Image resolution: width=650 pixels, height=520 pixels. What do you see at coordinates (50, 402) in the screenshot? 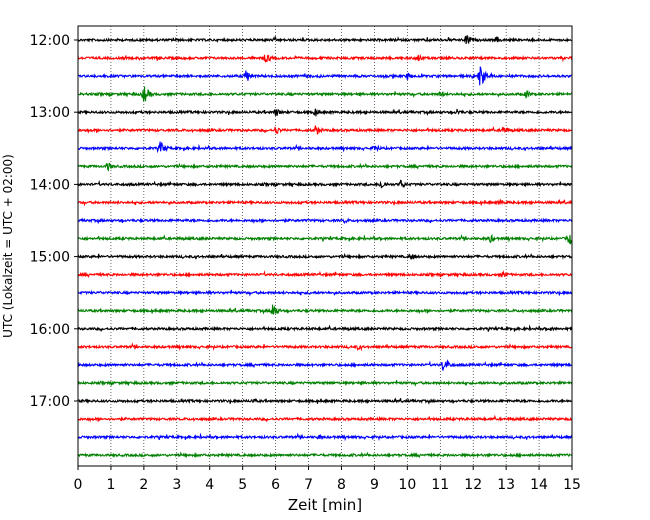
I see `y-tick-label: 17:00` at bounding box center [50, 402].